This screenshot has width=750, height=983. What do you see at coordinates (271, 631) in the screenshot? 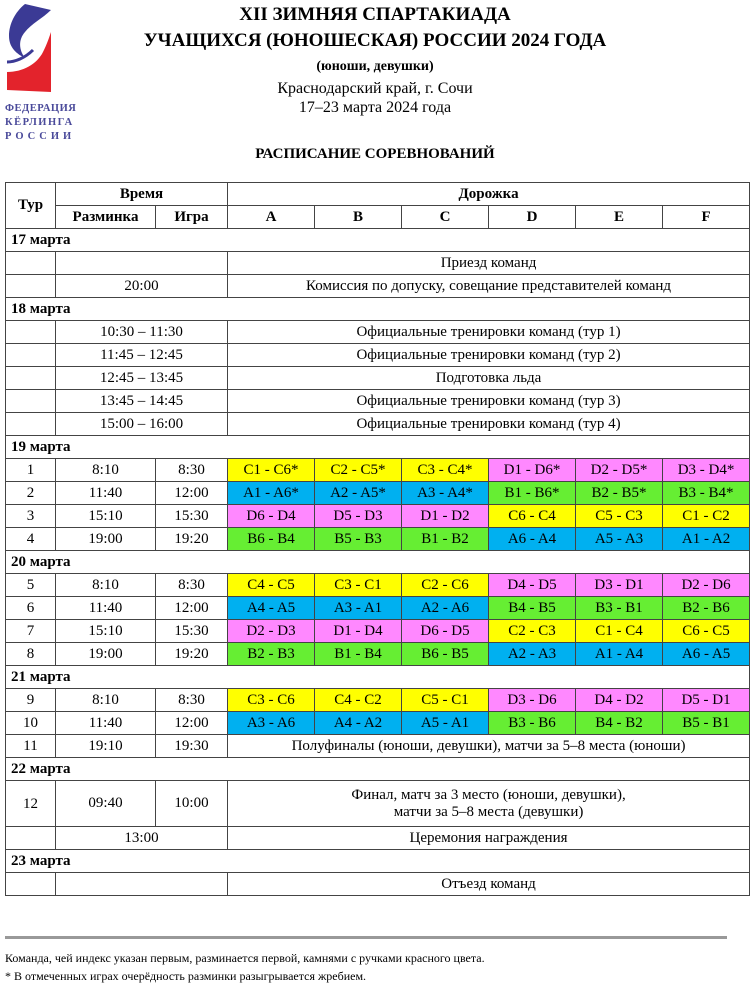
I see `match-cell: D2 - D3` at bounding box center [271, 631].